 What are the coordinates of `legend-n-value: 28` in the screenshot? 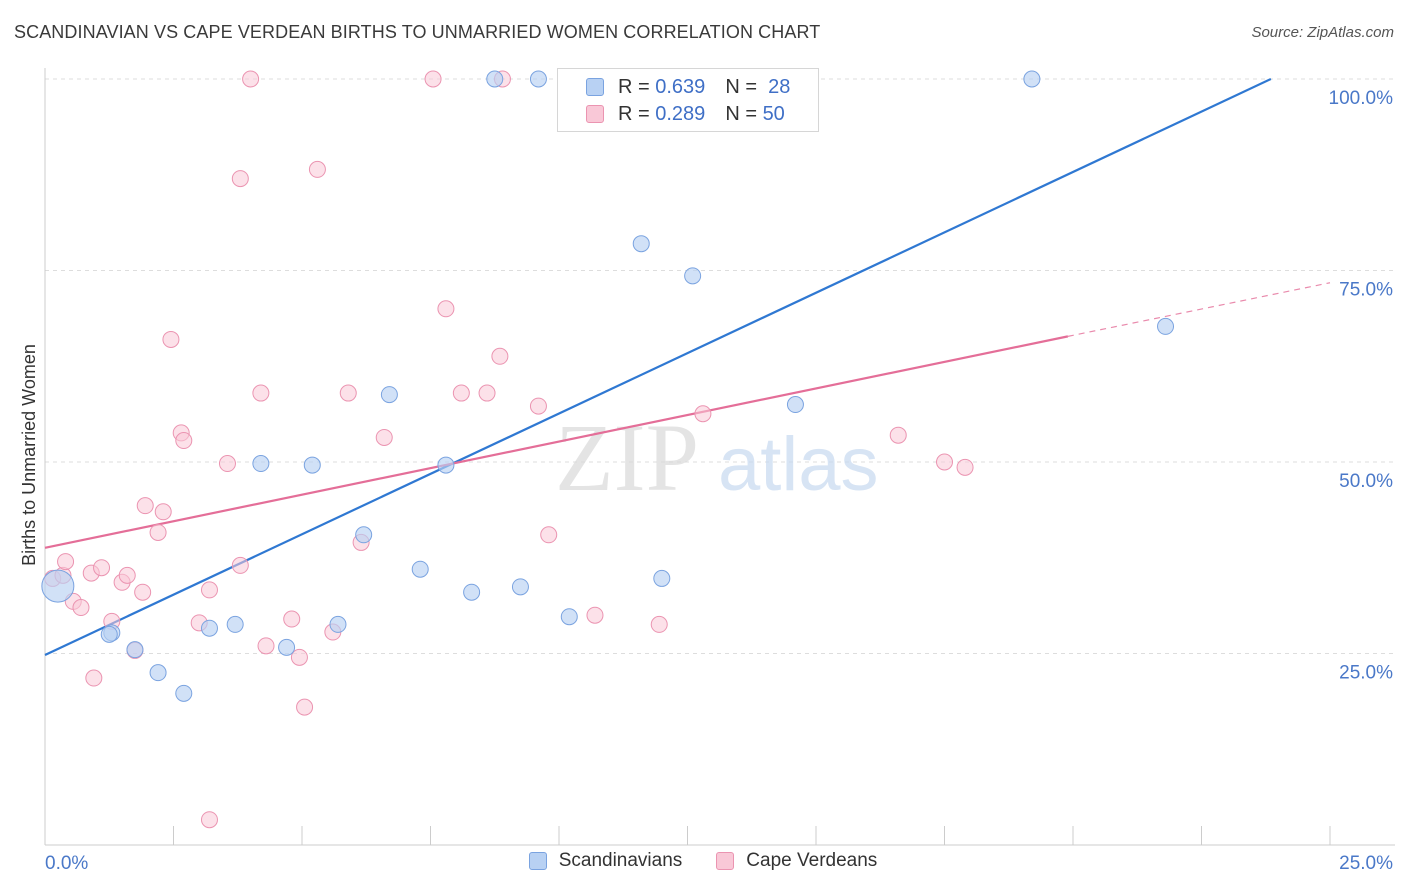 It's located at (779, 86).